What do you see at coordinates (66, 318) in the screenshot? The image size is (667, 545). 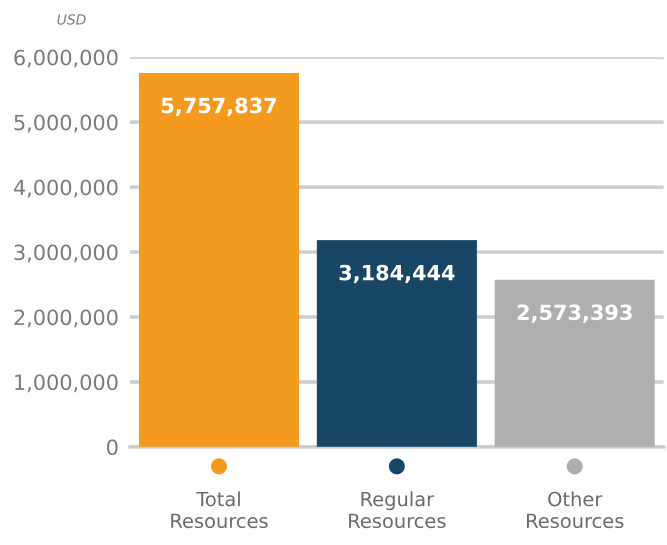 I see `y-tick-label: 2,000,000` at bounding box center [66, 318].